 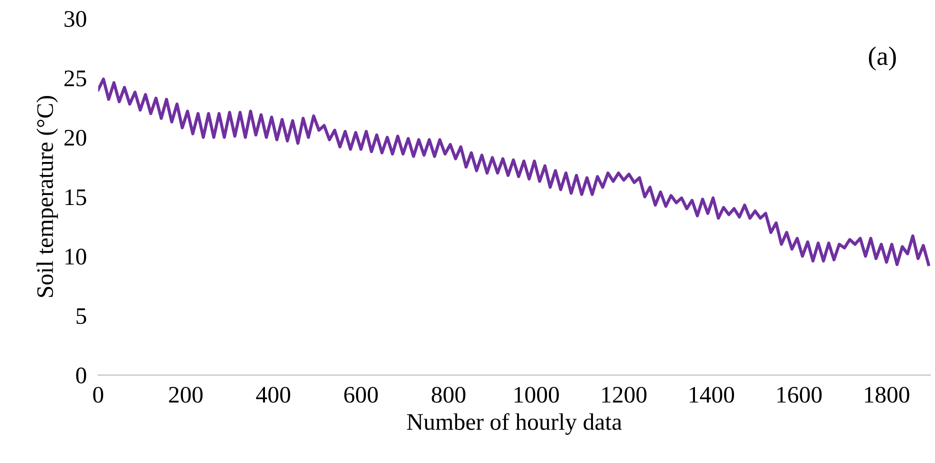 I want to click on y-tick-label: 30, so click(x=75, y=19).